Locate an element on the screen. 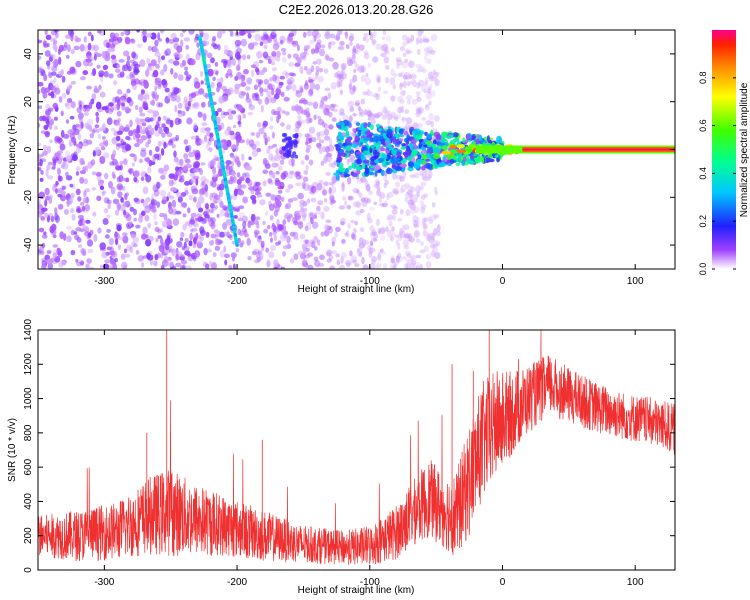  colorbar-tick-label: 0.8 is located at coordinates (703, 78).